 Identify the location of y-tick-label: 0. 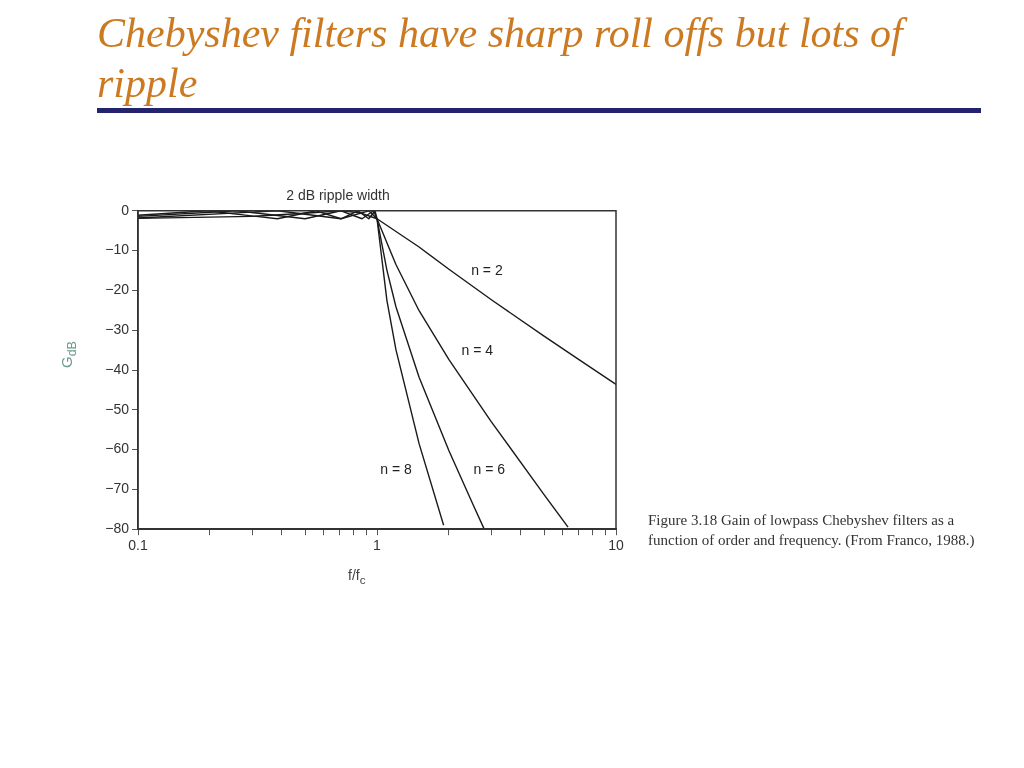
(125, 209).